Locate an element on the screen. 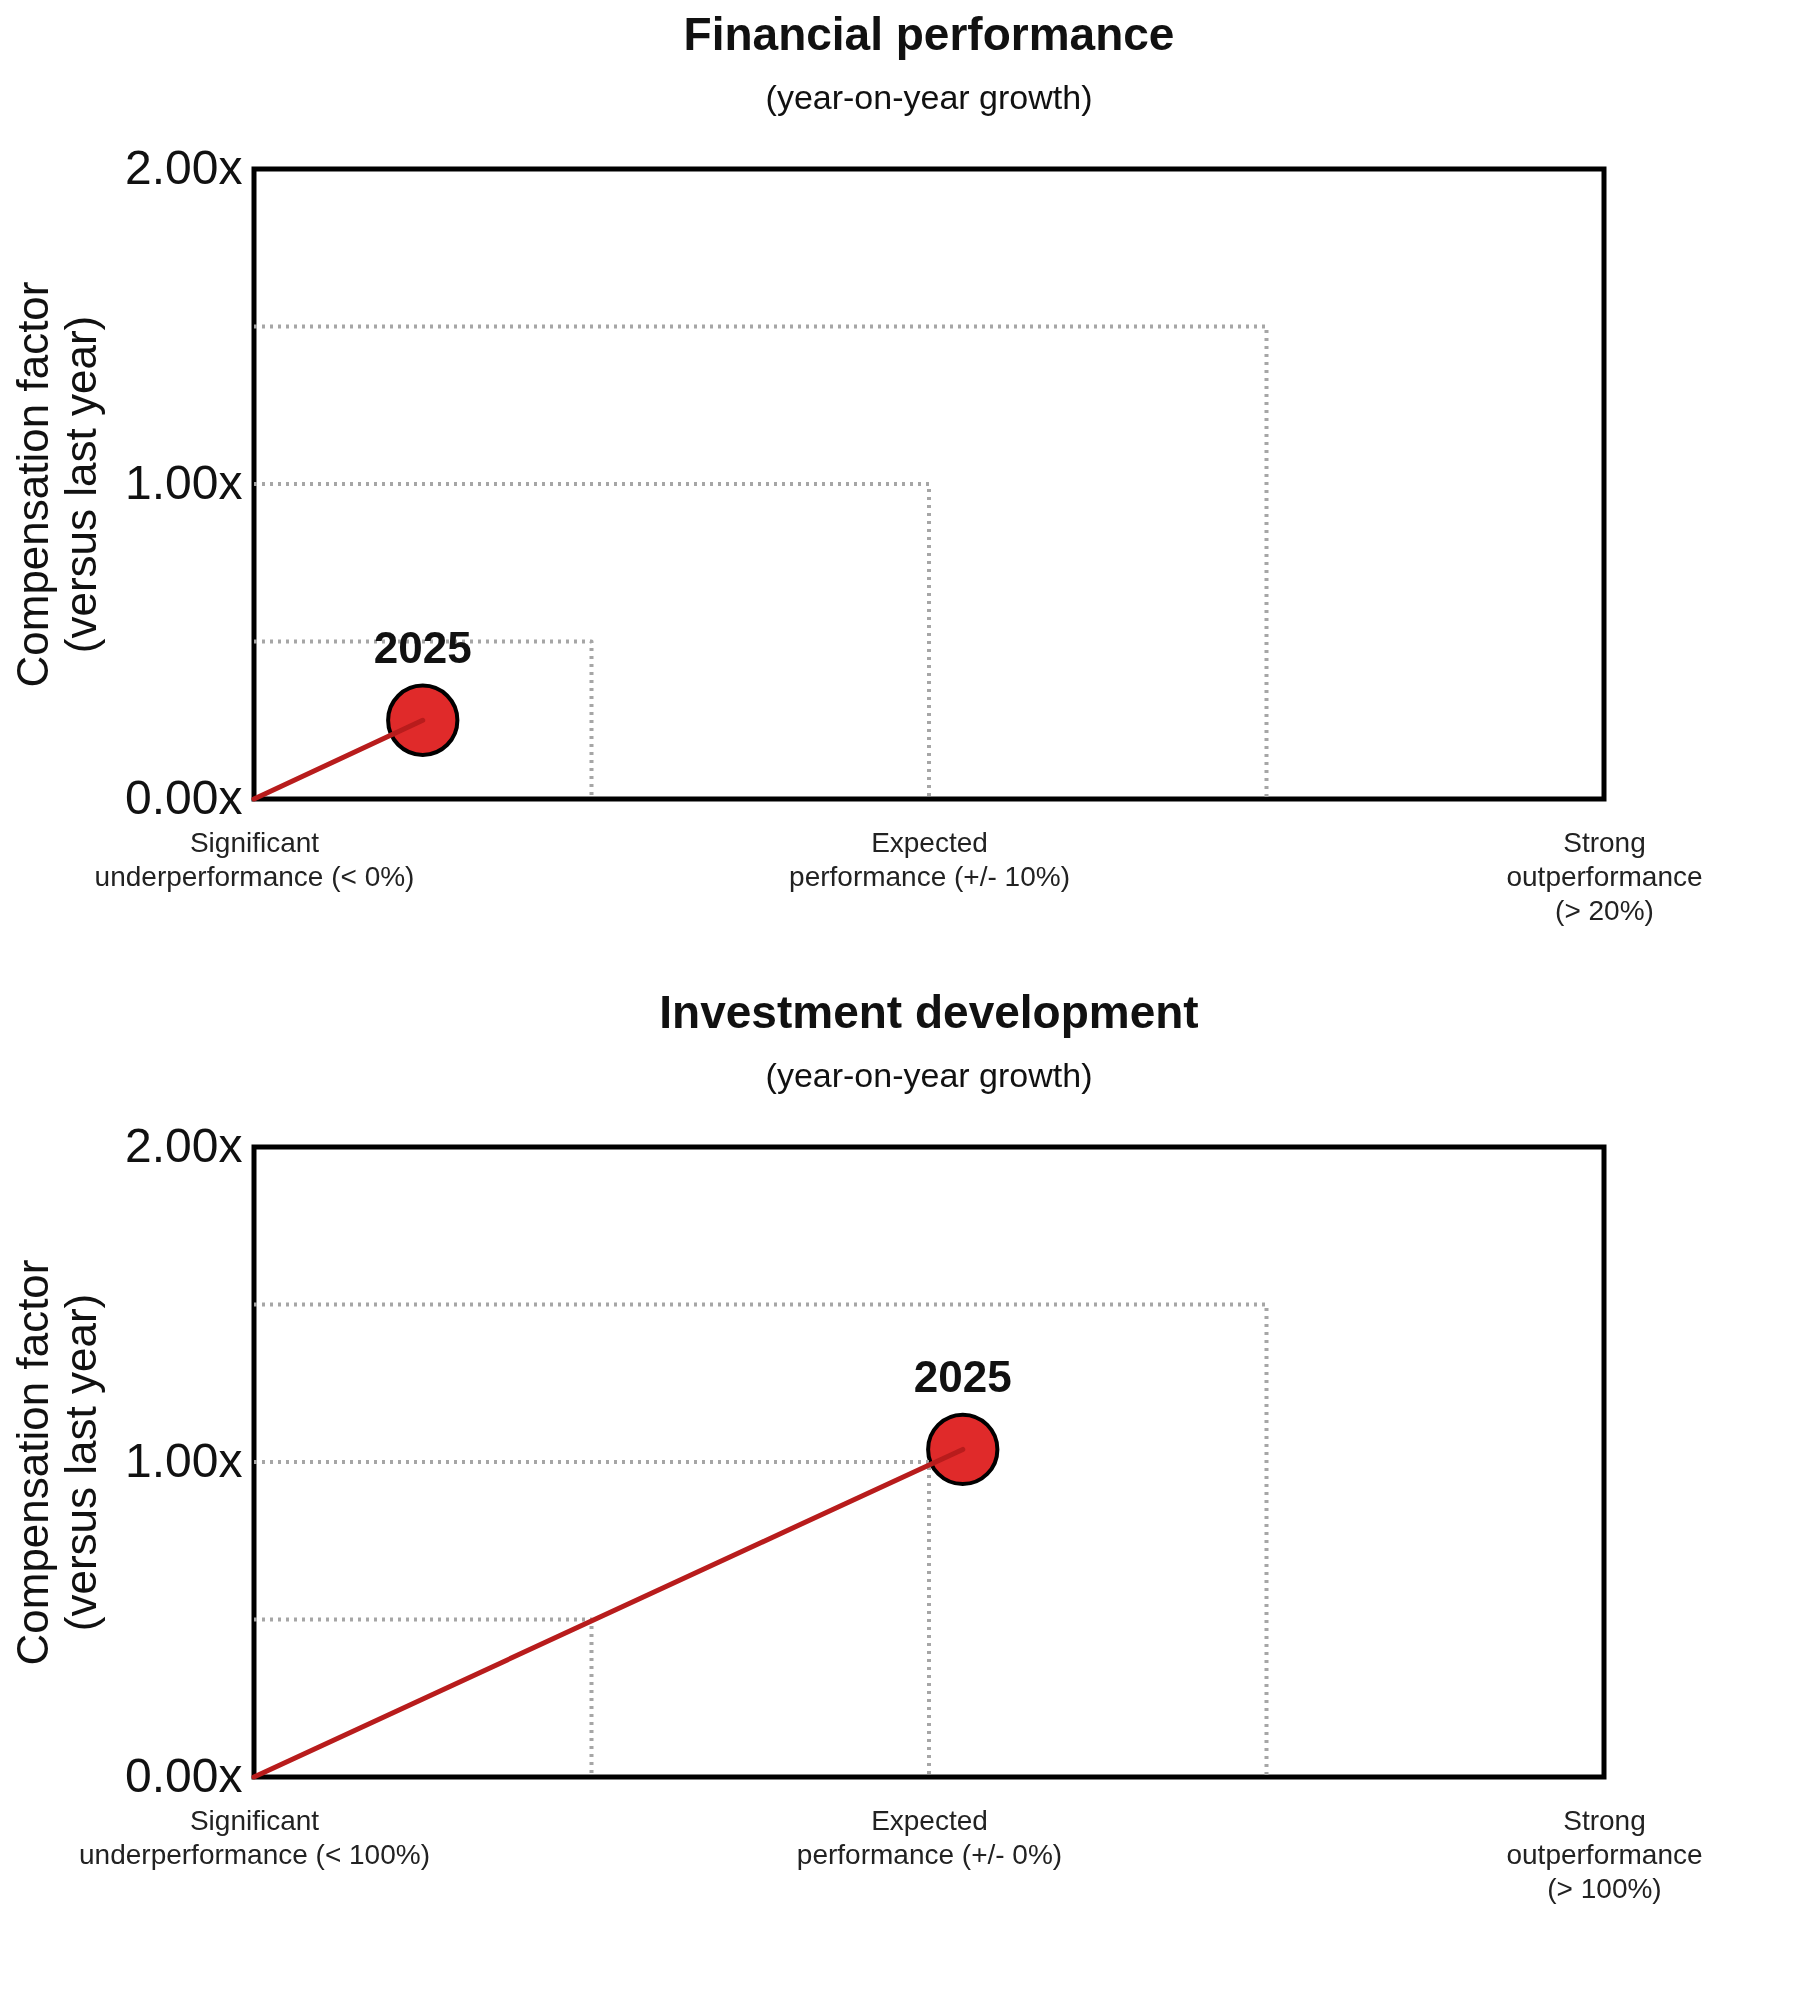 This screenshot has width=1804, height=2006. x-tick-label: Significant underperformance (< 0%) is located at coordinates (254, 859).